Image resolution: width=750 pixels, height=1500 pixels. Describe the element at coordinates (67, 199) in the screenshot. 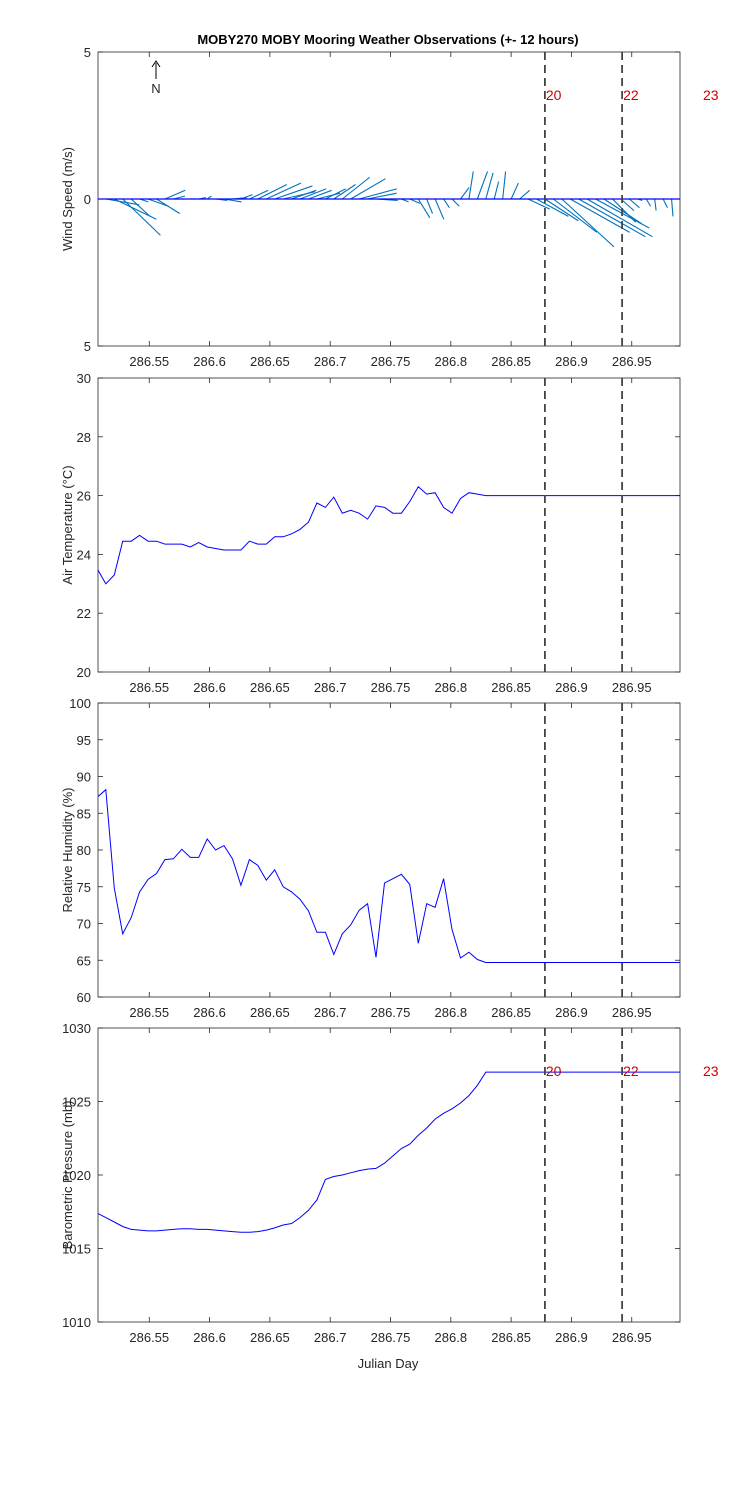

I see `y-axis-label: Wind Speed (m/s)` at that location.